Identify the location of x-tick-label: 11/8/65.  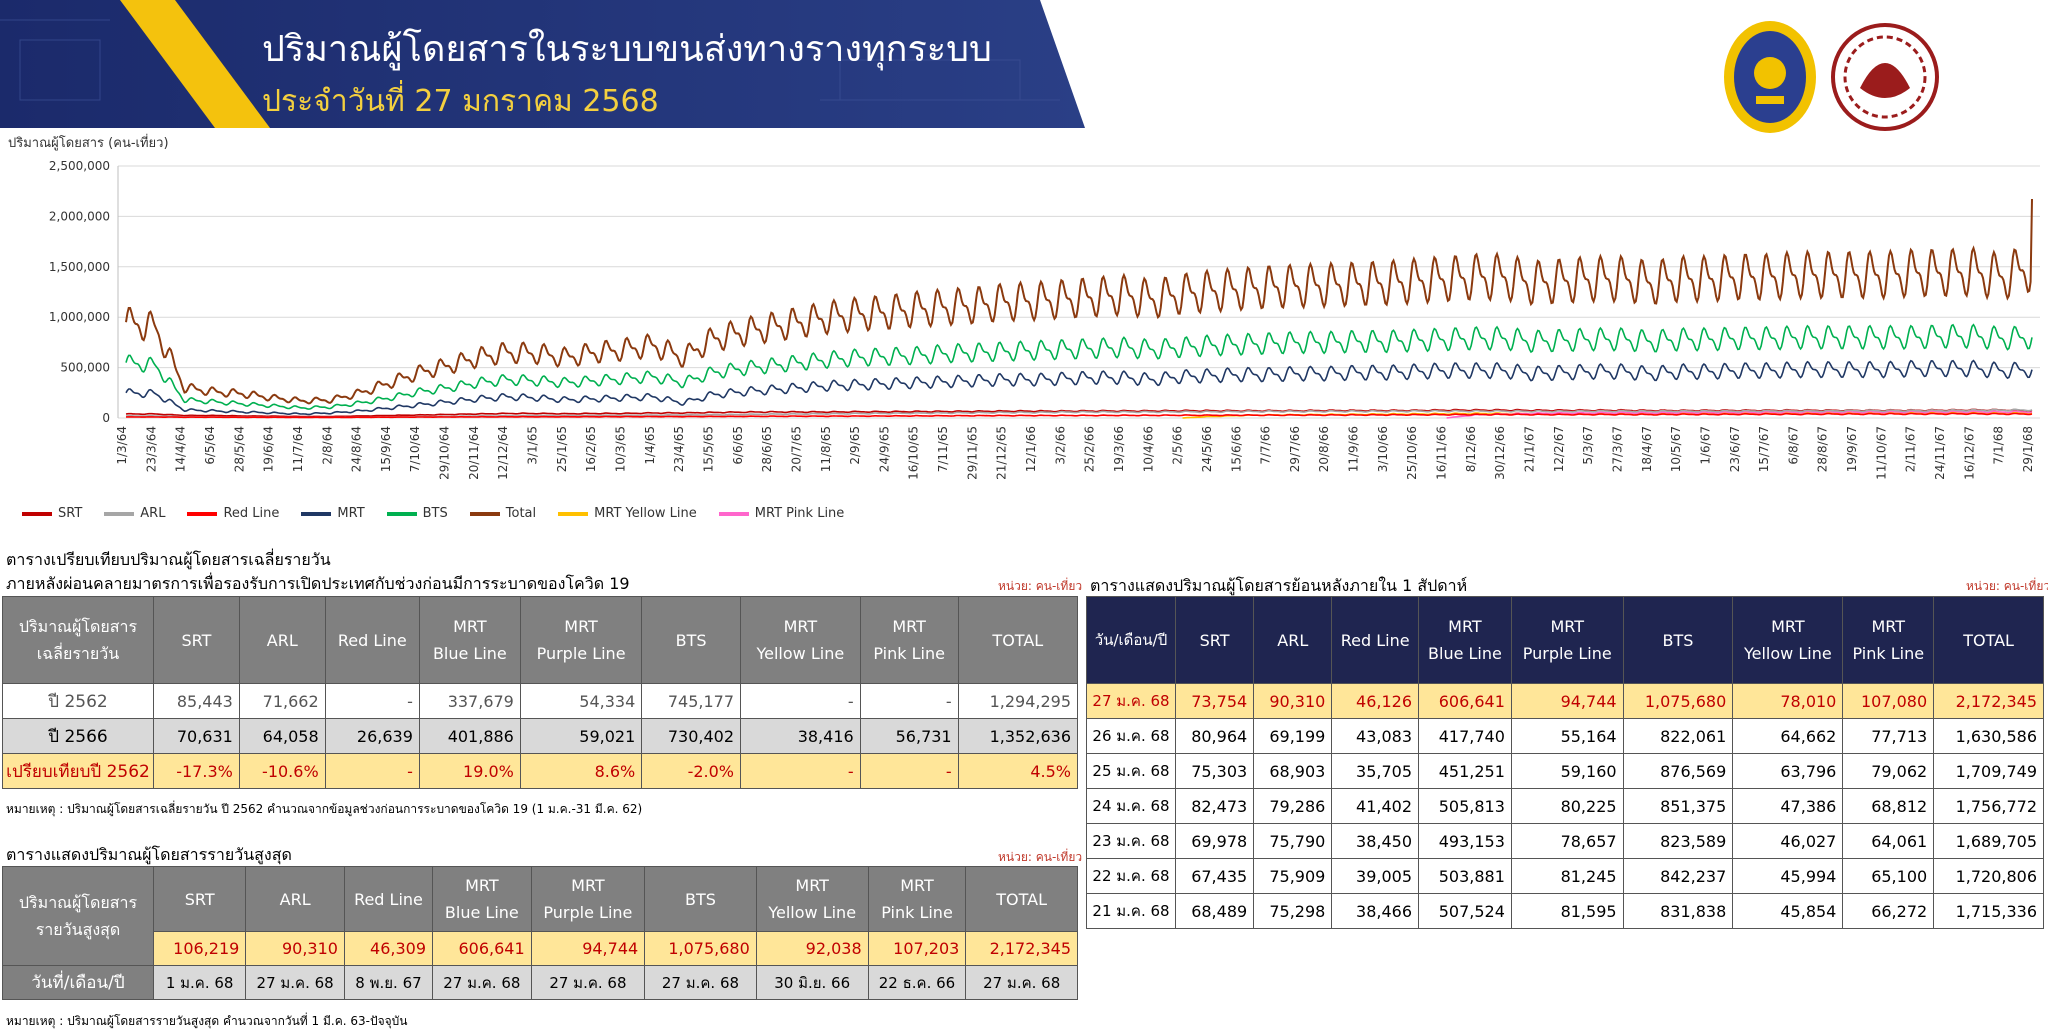
(826, 449).